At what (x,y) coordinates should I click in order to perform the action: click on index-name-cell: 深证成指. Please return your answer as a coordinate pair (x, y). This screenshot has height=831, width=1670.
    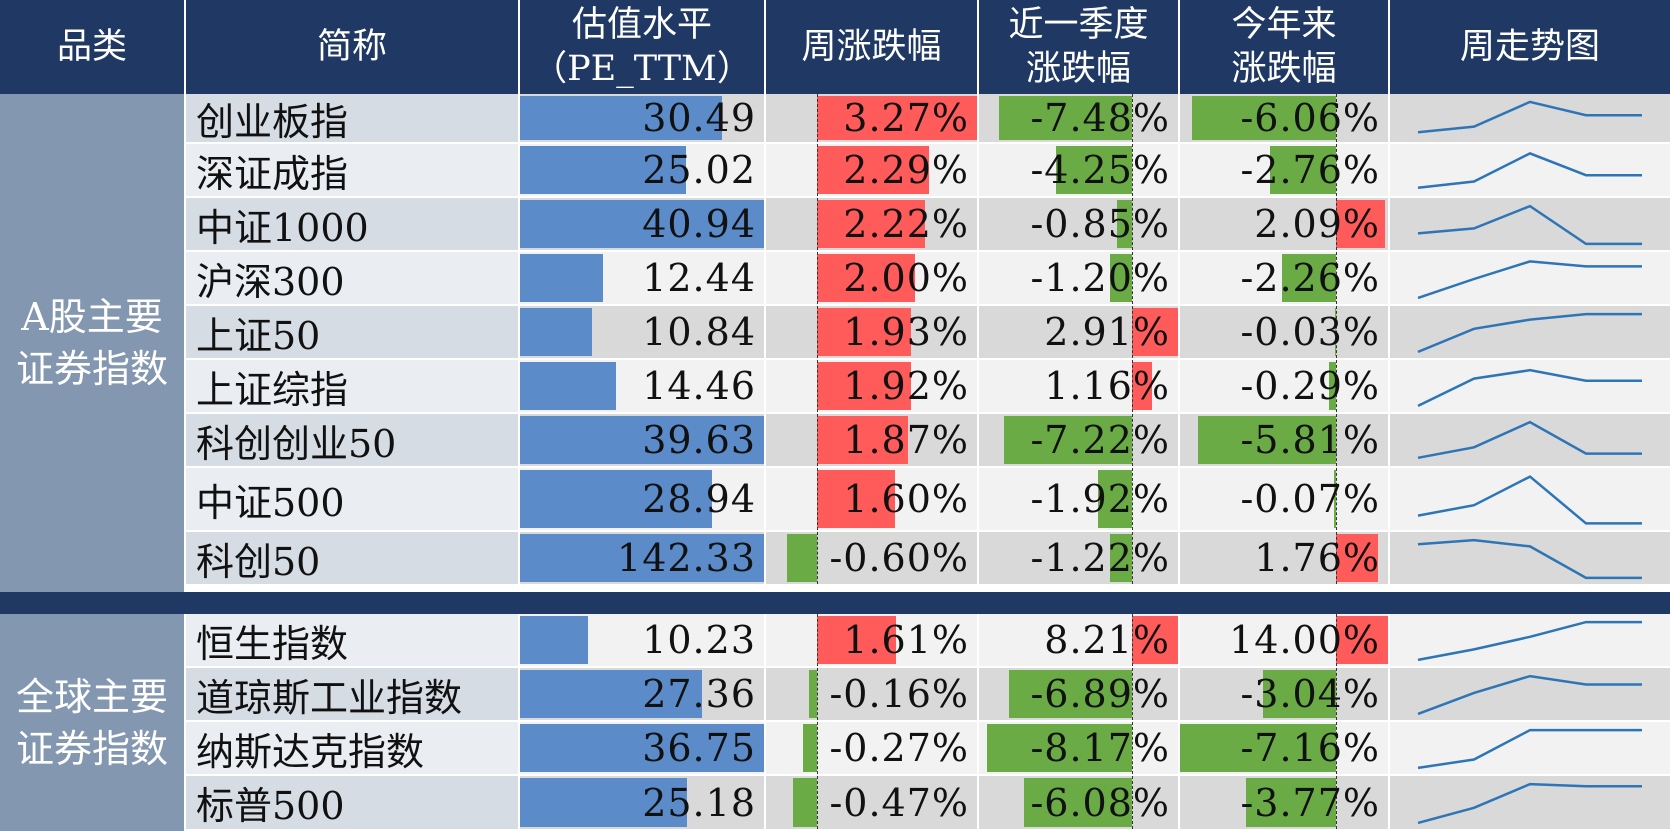
    Looking at the image, I should click on (353, 171).